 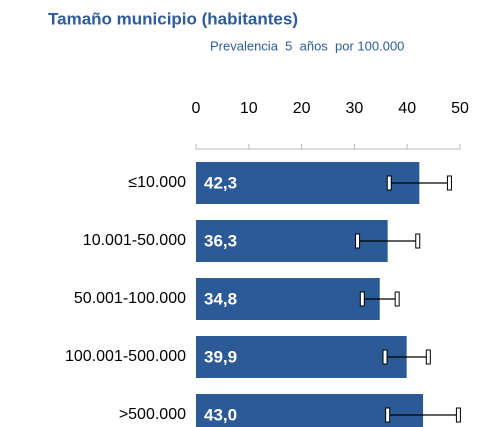 What do you see at coordinates (152, 414) in the screenshot?
I see `y-tick-label: >500.000` at bounding box center [152, 414].